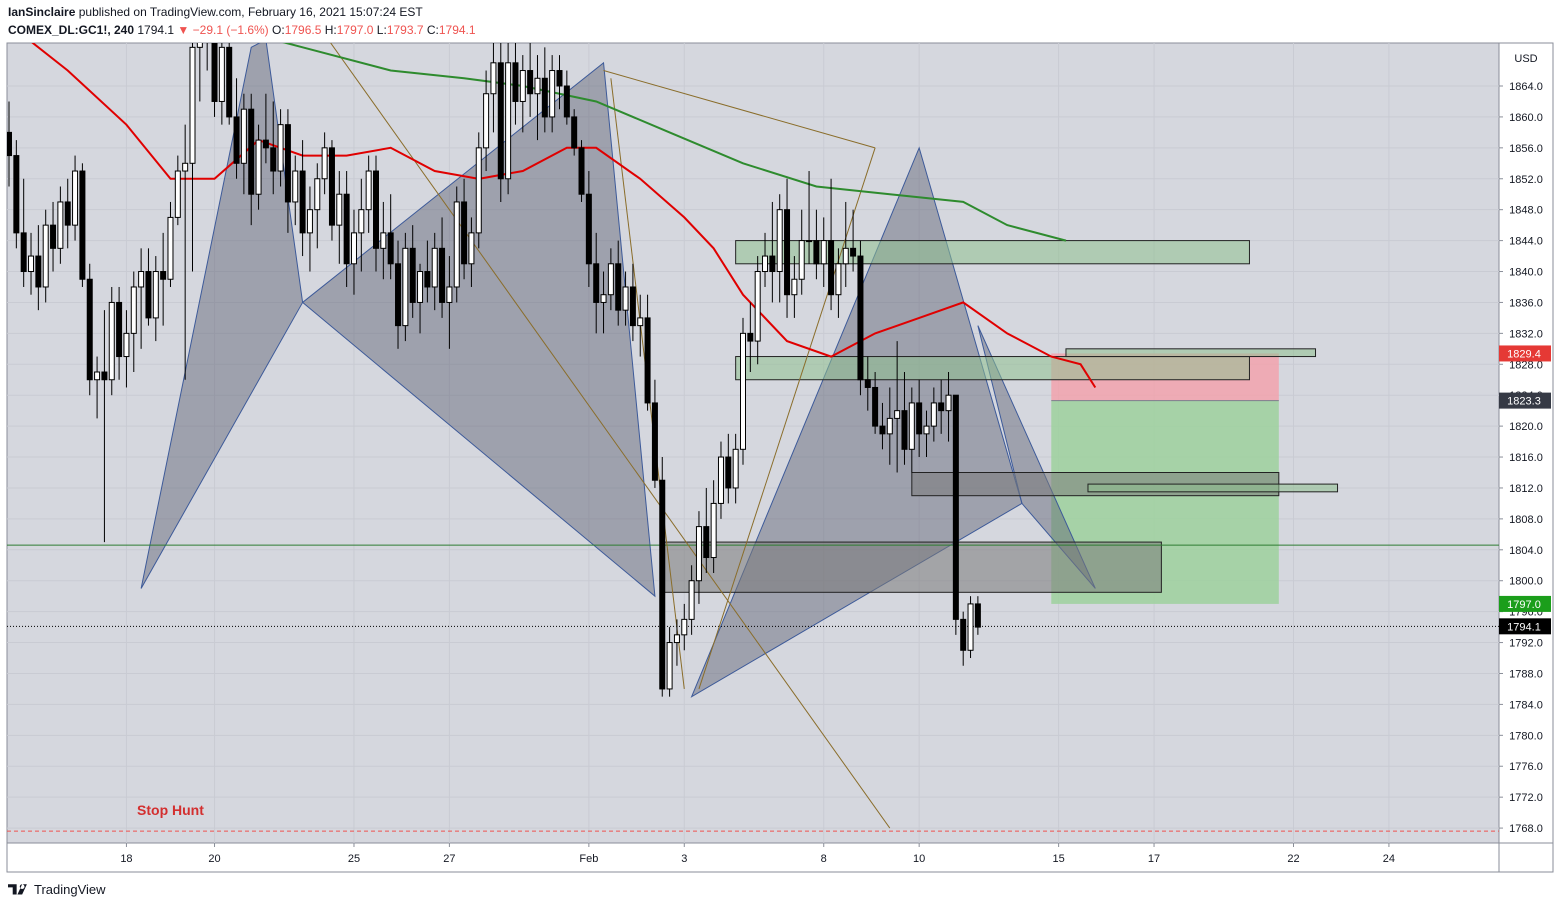 The image size is (1560, 909). Describe the element at coordinates (70, 889) in the screenshot. I see `footer-brand: TradingView` at that location.